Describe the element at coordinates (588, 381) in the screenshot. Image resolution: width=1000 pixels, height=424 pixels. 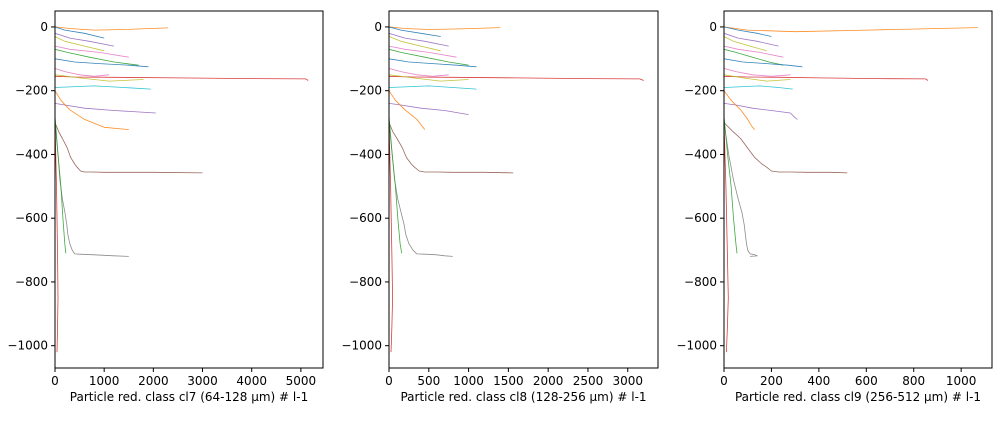
I see `x-tick-label: 2500` at that location.